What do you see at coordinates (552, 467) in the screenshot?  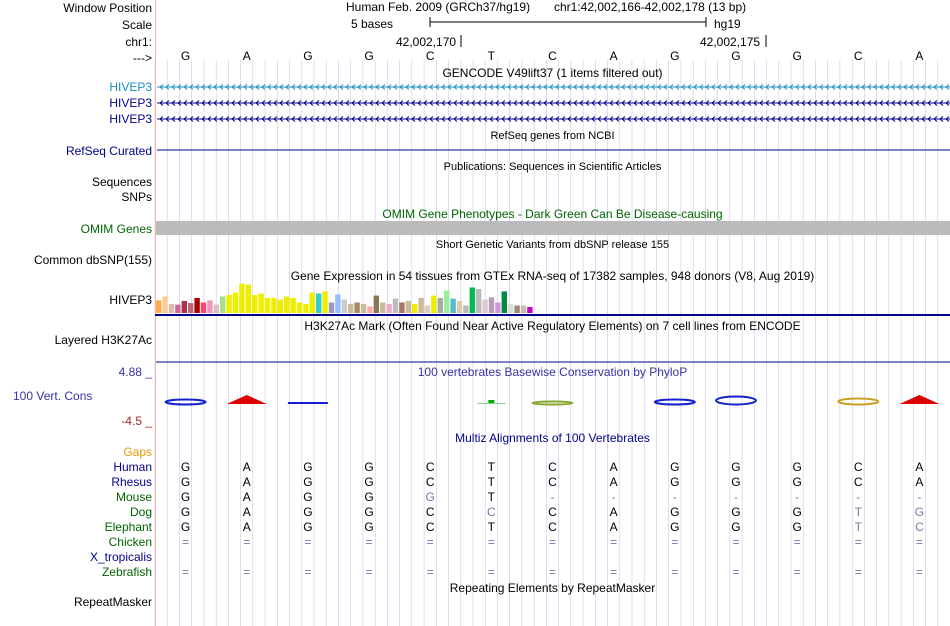 I see `alignment-base: C` at bounding box center [552, 467].